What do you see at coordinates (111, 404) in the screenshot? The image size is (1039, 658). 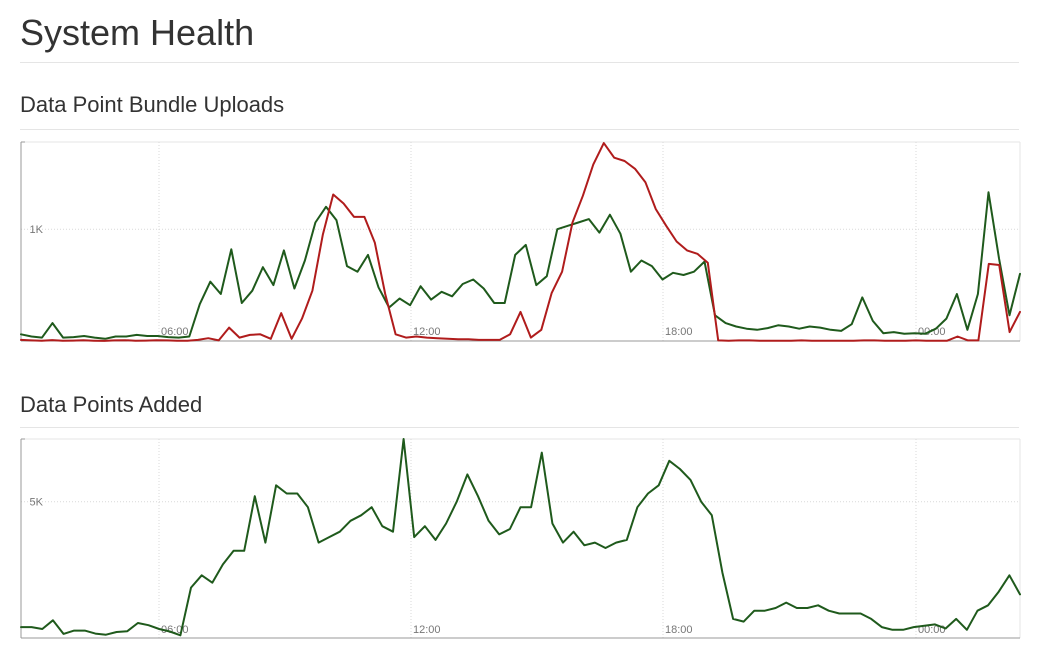 I see `section-title-data-points-added: Data Points Added` at bounding box center [111, 404].